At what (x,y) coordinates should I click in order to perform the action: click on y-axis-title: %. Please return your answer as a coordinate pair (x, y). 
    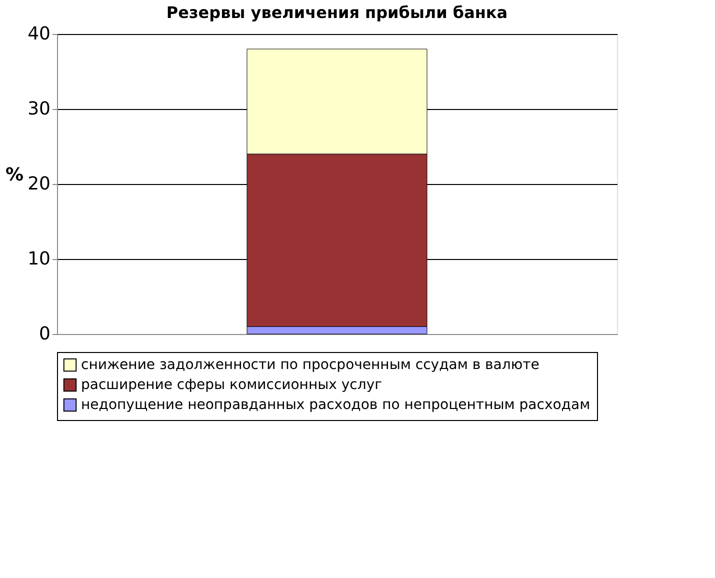
    Looking at the image, I should click on (15, 175).